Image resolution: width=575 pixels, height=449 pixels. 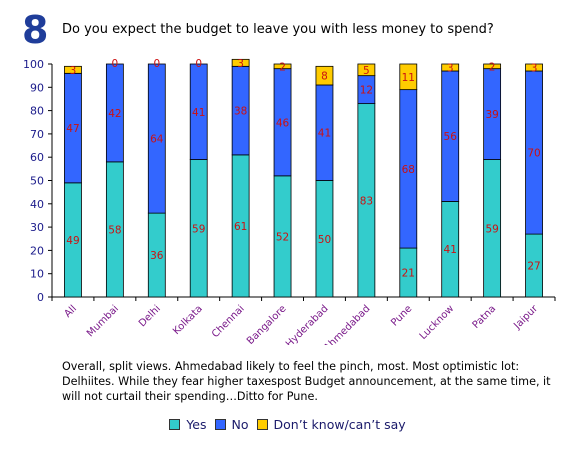 What do you see at coordinates (240, 112) in the screenshot?
I see `data-label: 38` at bounding box center [240, 112].